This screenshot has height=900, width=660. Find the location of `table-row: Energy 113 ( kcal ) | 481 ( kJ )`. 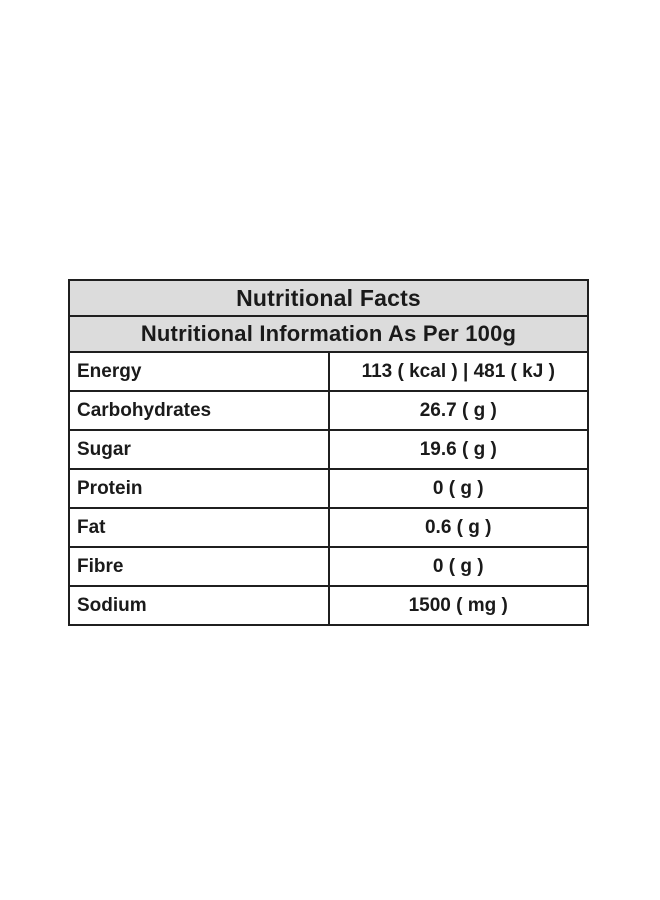

table-row: Energy 113 ( kcal ) | 481 ( kJ ) is located at coordinates (328, 371).